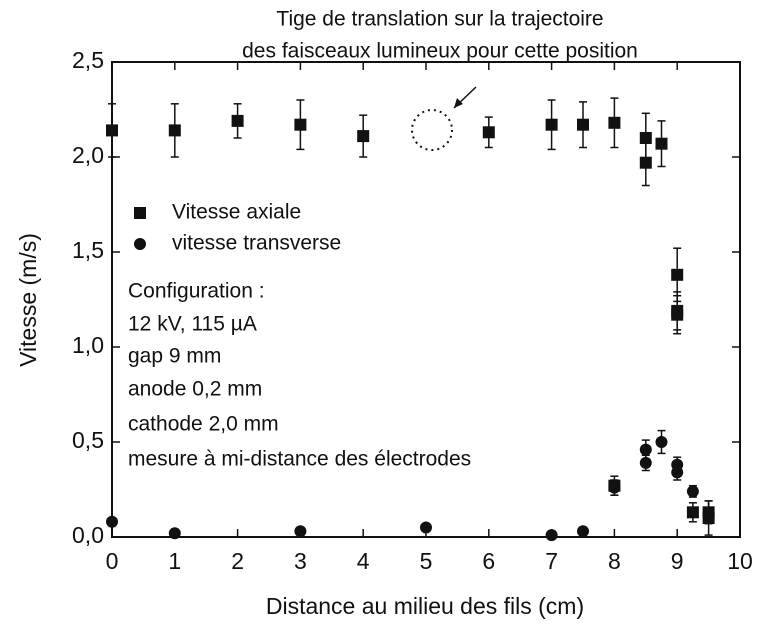 Image resolution: width=763 pixels, height=629 pixels. What do you see at coordinates (203, 424) in the screenshot?
I see `note: cathode 2,0 mm` at bounding box center [203, 424].